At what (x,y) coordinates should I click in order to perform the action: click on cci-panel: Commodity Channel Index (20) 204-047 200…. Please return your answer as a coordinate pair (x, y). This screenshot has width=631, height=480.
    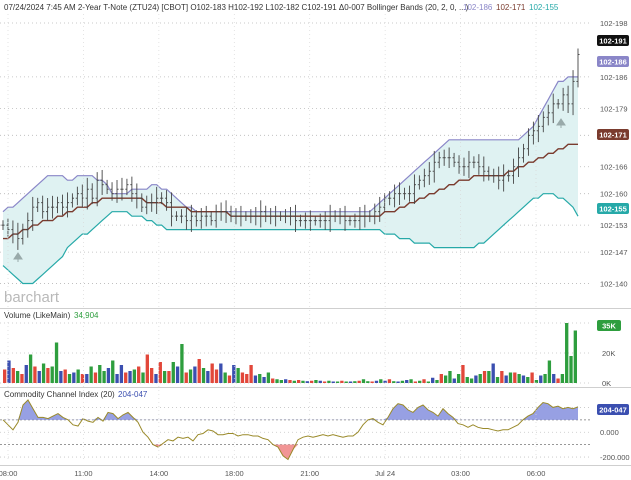
    Looking at the image, I should click on (315, 426).